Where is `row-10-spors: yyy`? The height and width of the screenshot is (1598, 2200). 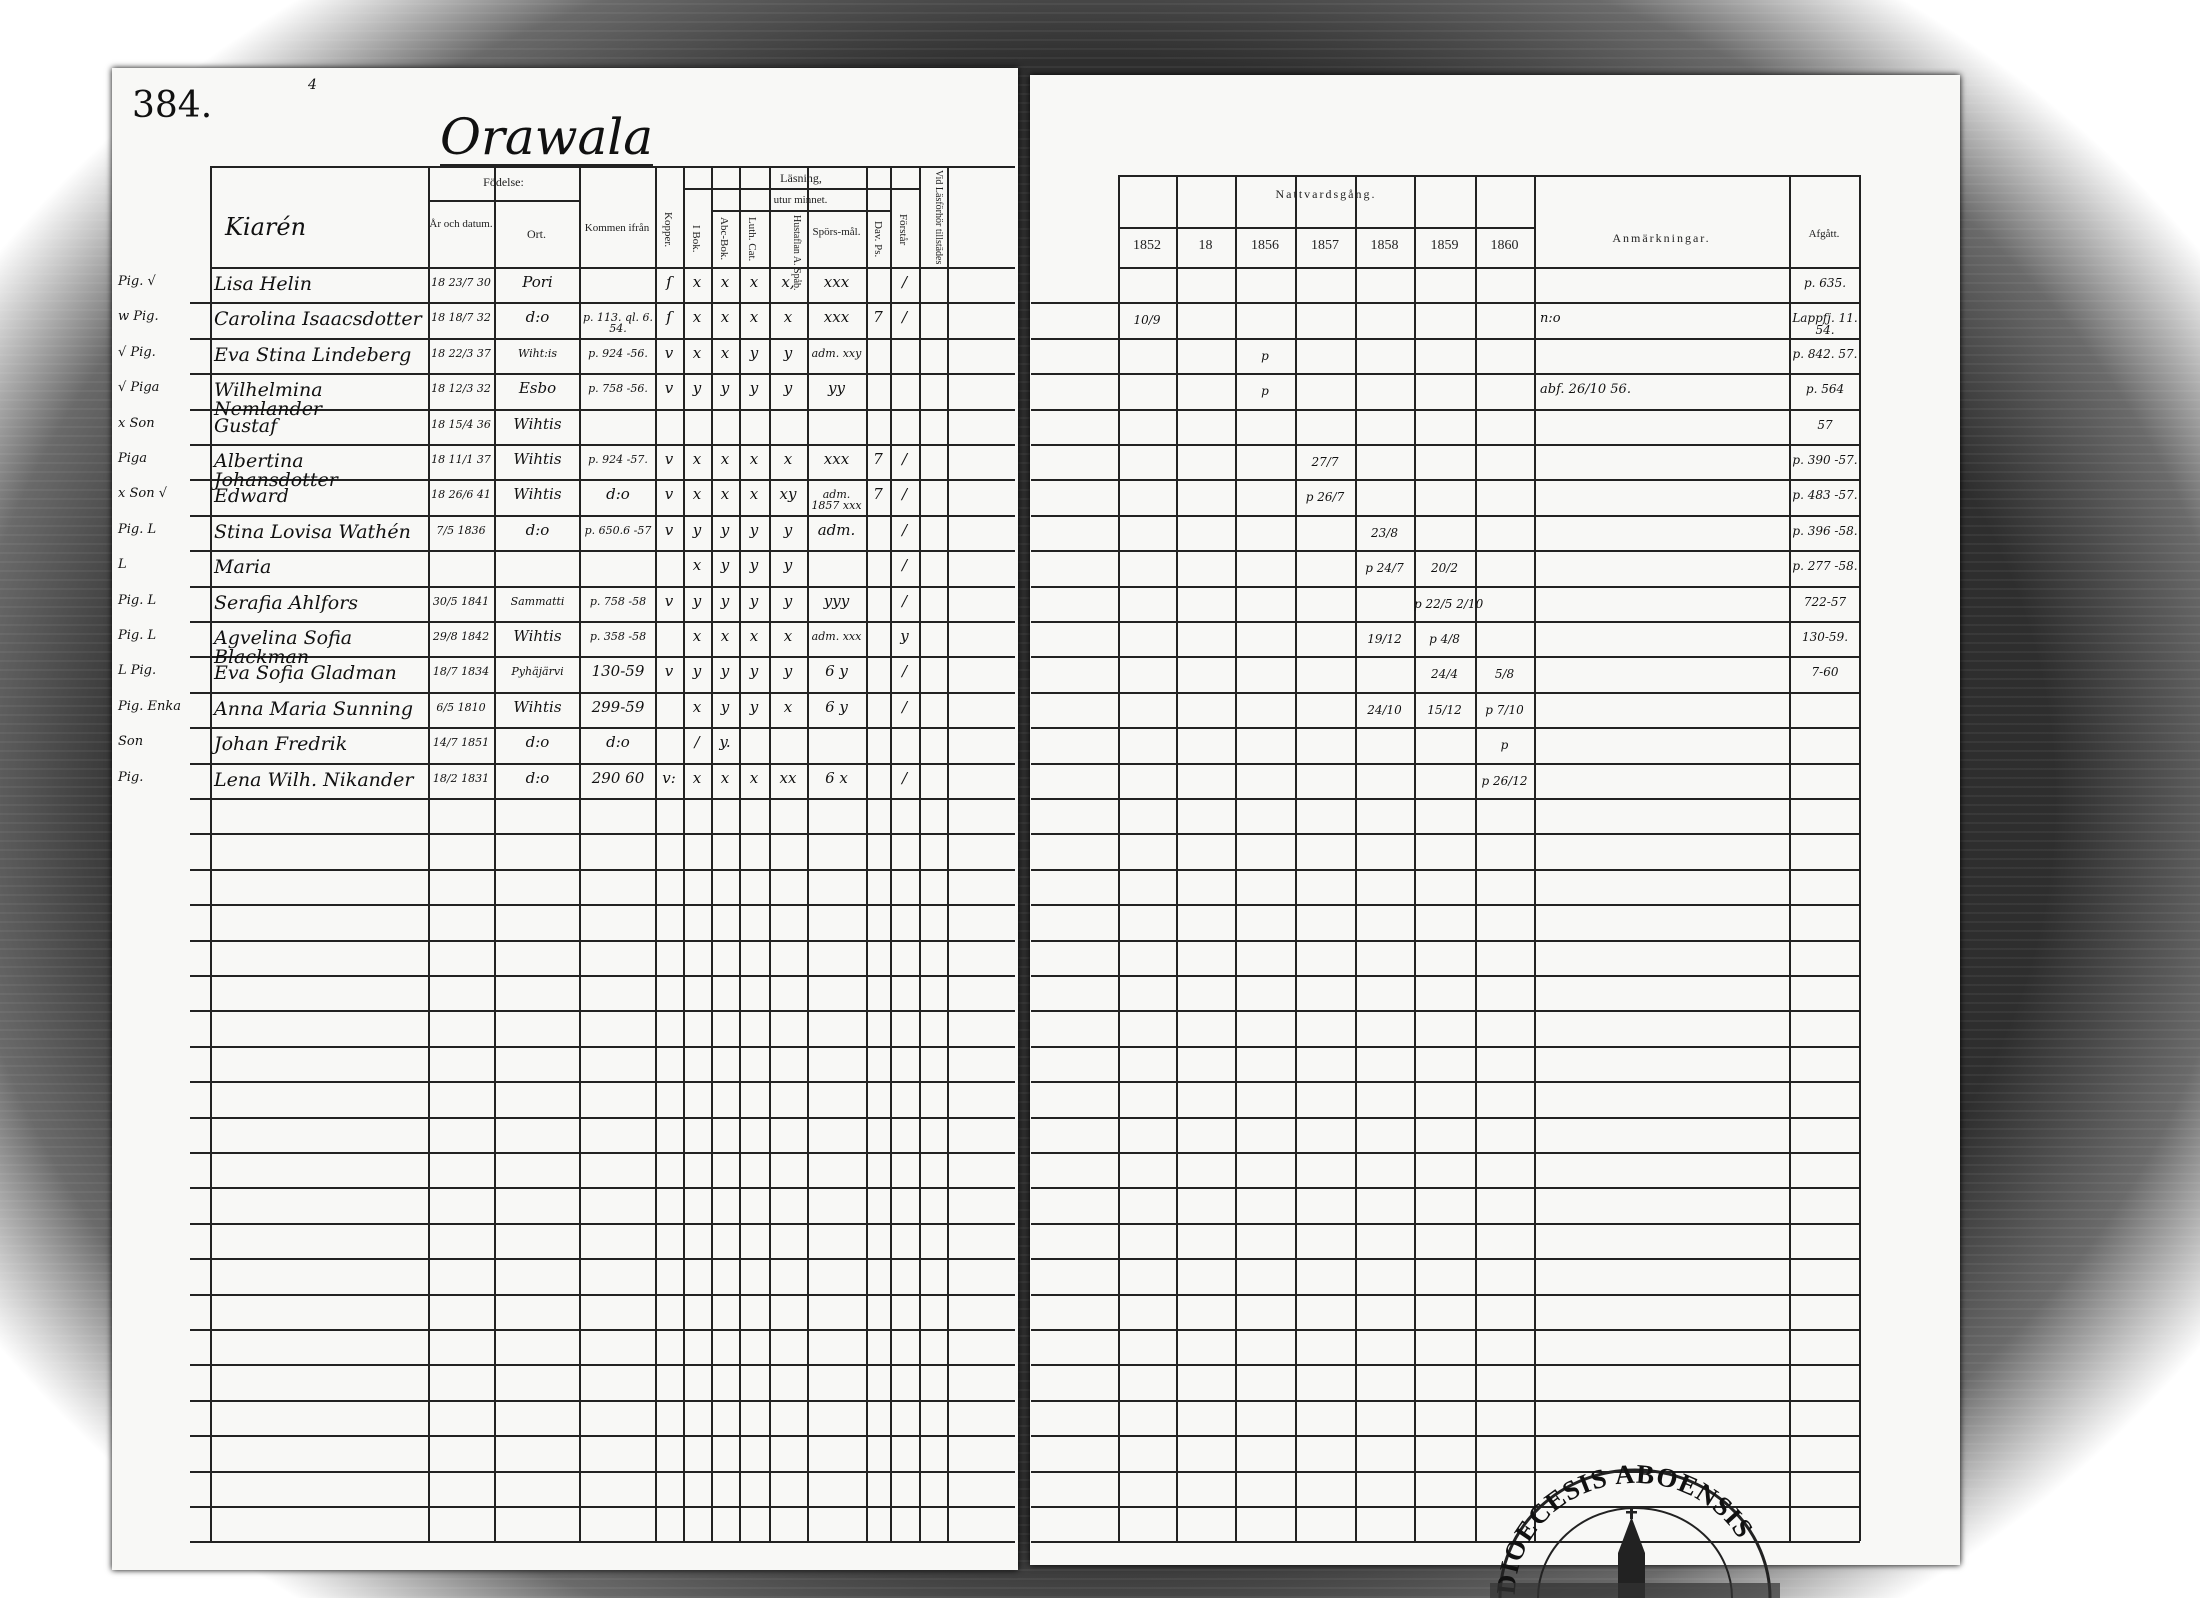
row-10-spors: yyy is located at coordinates (836, 600).